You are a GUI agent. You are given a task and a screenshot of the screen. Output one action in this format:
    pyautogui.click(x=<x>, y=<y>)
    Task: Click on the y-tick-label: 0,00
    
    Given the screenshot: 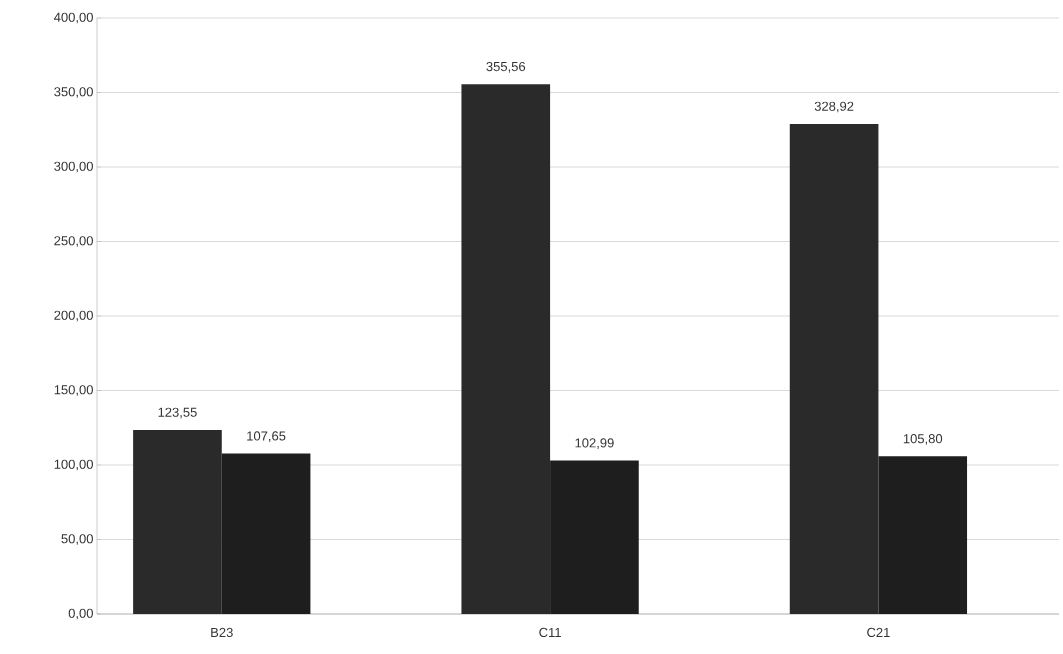 What is the action you would take?
    pyautogui.click(x=80, y=614)
    